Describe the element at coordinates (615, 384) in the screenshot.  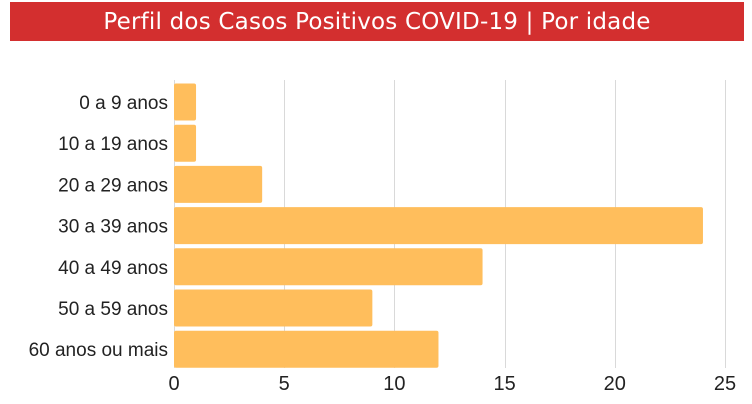
I see `x-tick-label: 20` at that location.